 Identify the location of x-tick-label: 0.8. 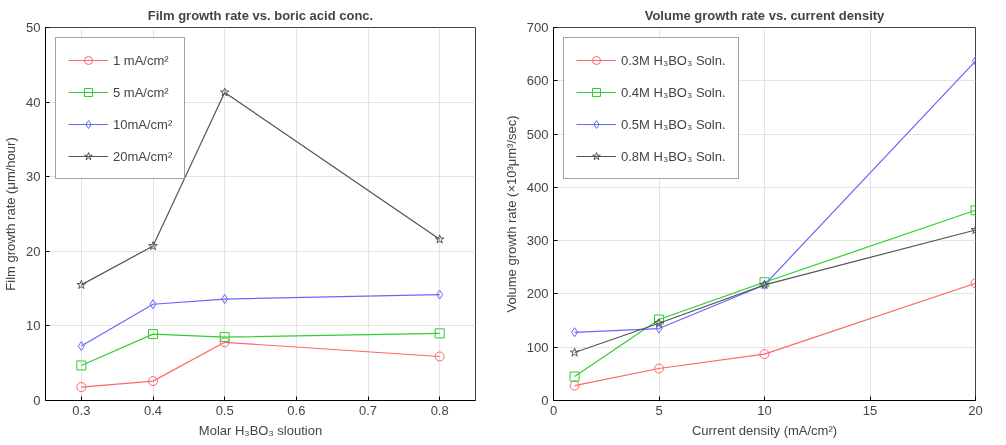
(439, 410).